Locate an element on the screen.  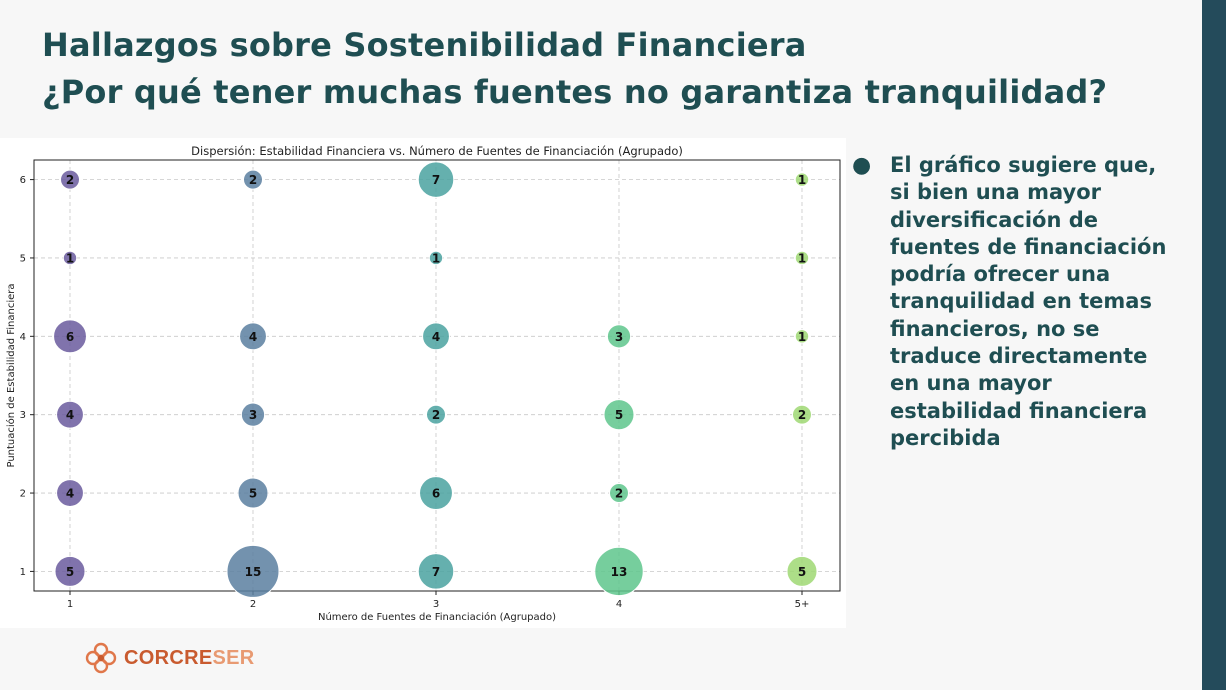
y-tick-label: 4 is located at coordinates (23, 337).